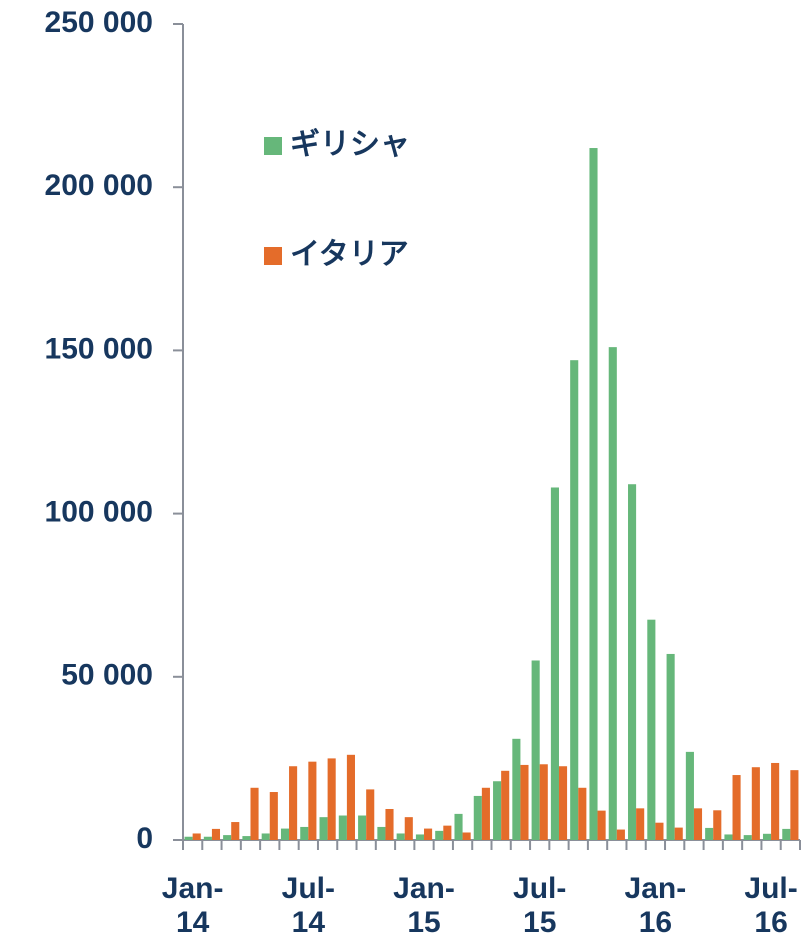  I want to click on y-tick-label: 0, so click(144, 838).